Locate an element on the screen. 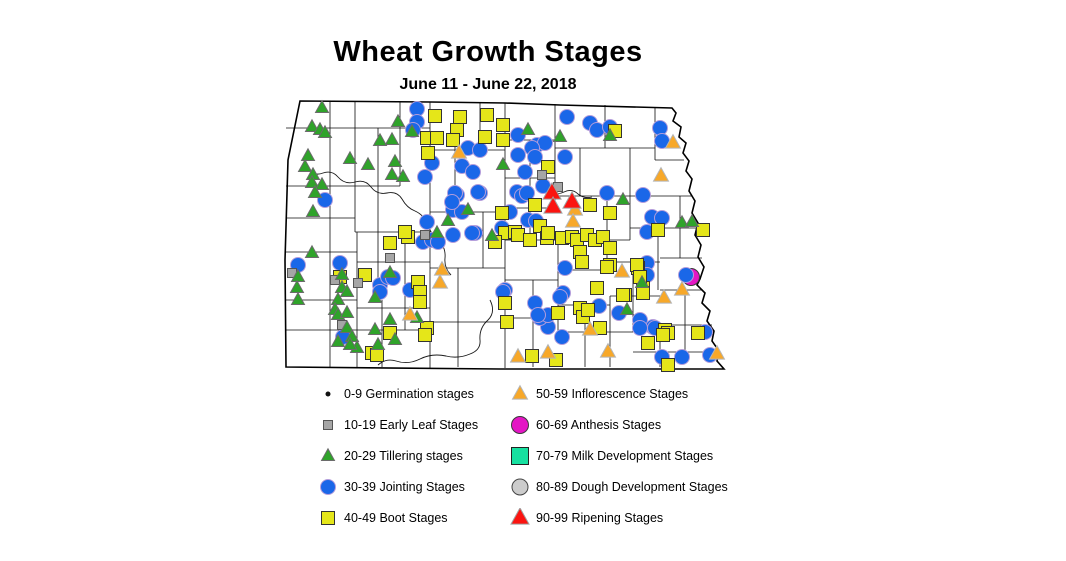 The image size is (1066, 561). chart-title: Wheat Growth Stages is located at coordinates (488, 52).